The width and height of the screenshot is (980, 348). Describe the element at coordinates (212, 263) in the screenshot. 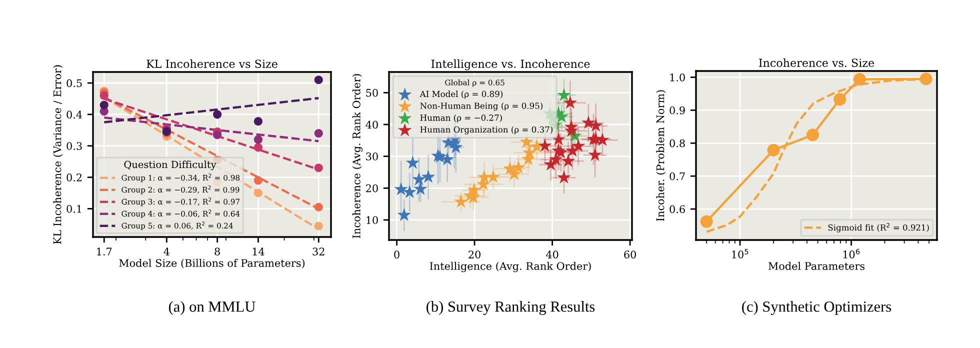

I see `x-axis-title: Model Size (Billions of Parameters)` at that location.